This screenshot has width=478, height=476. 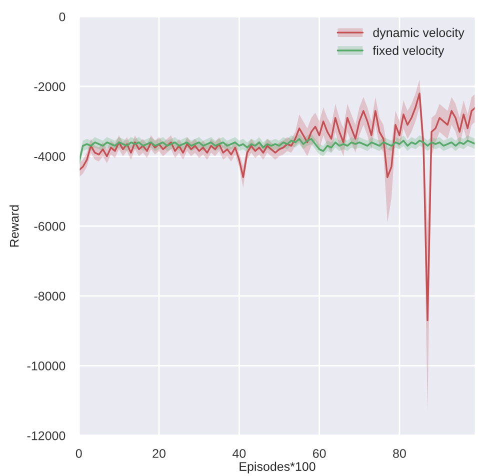 I want to click on y-tick-label: -2000, so click(x=50, y=87).